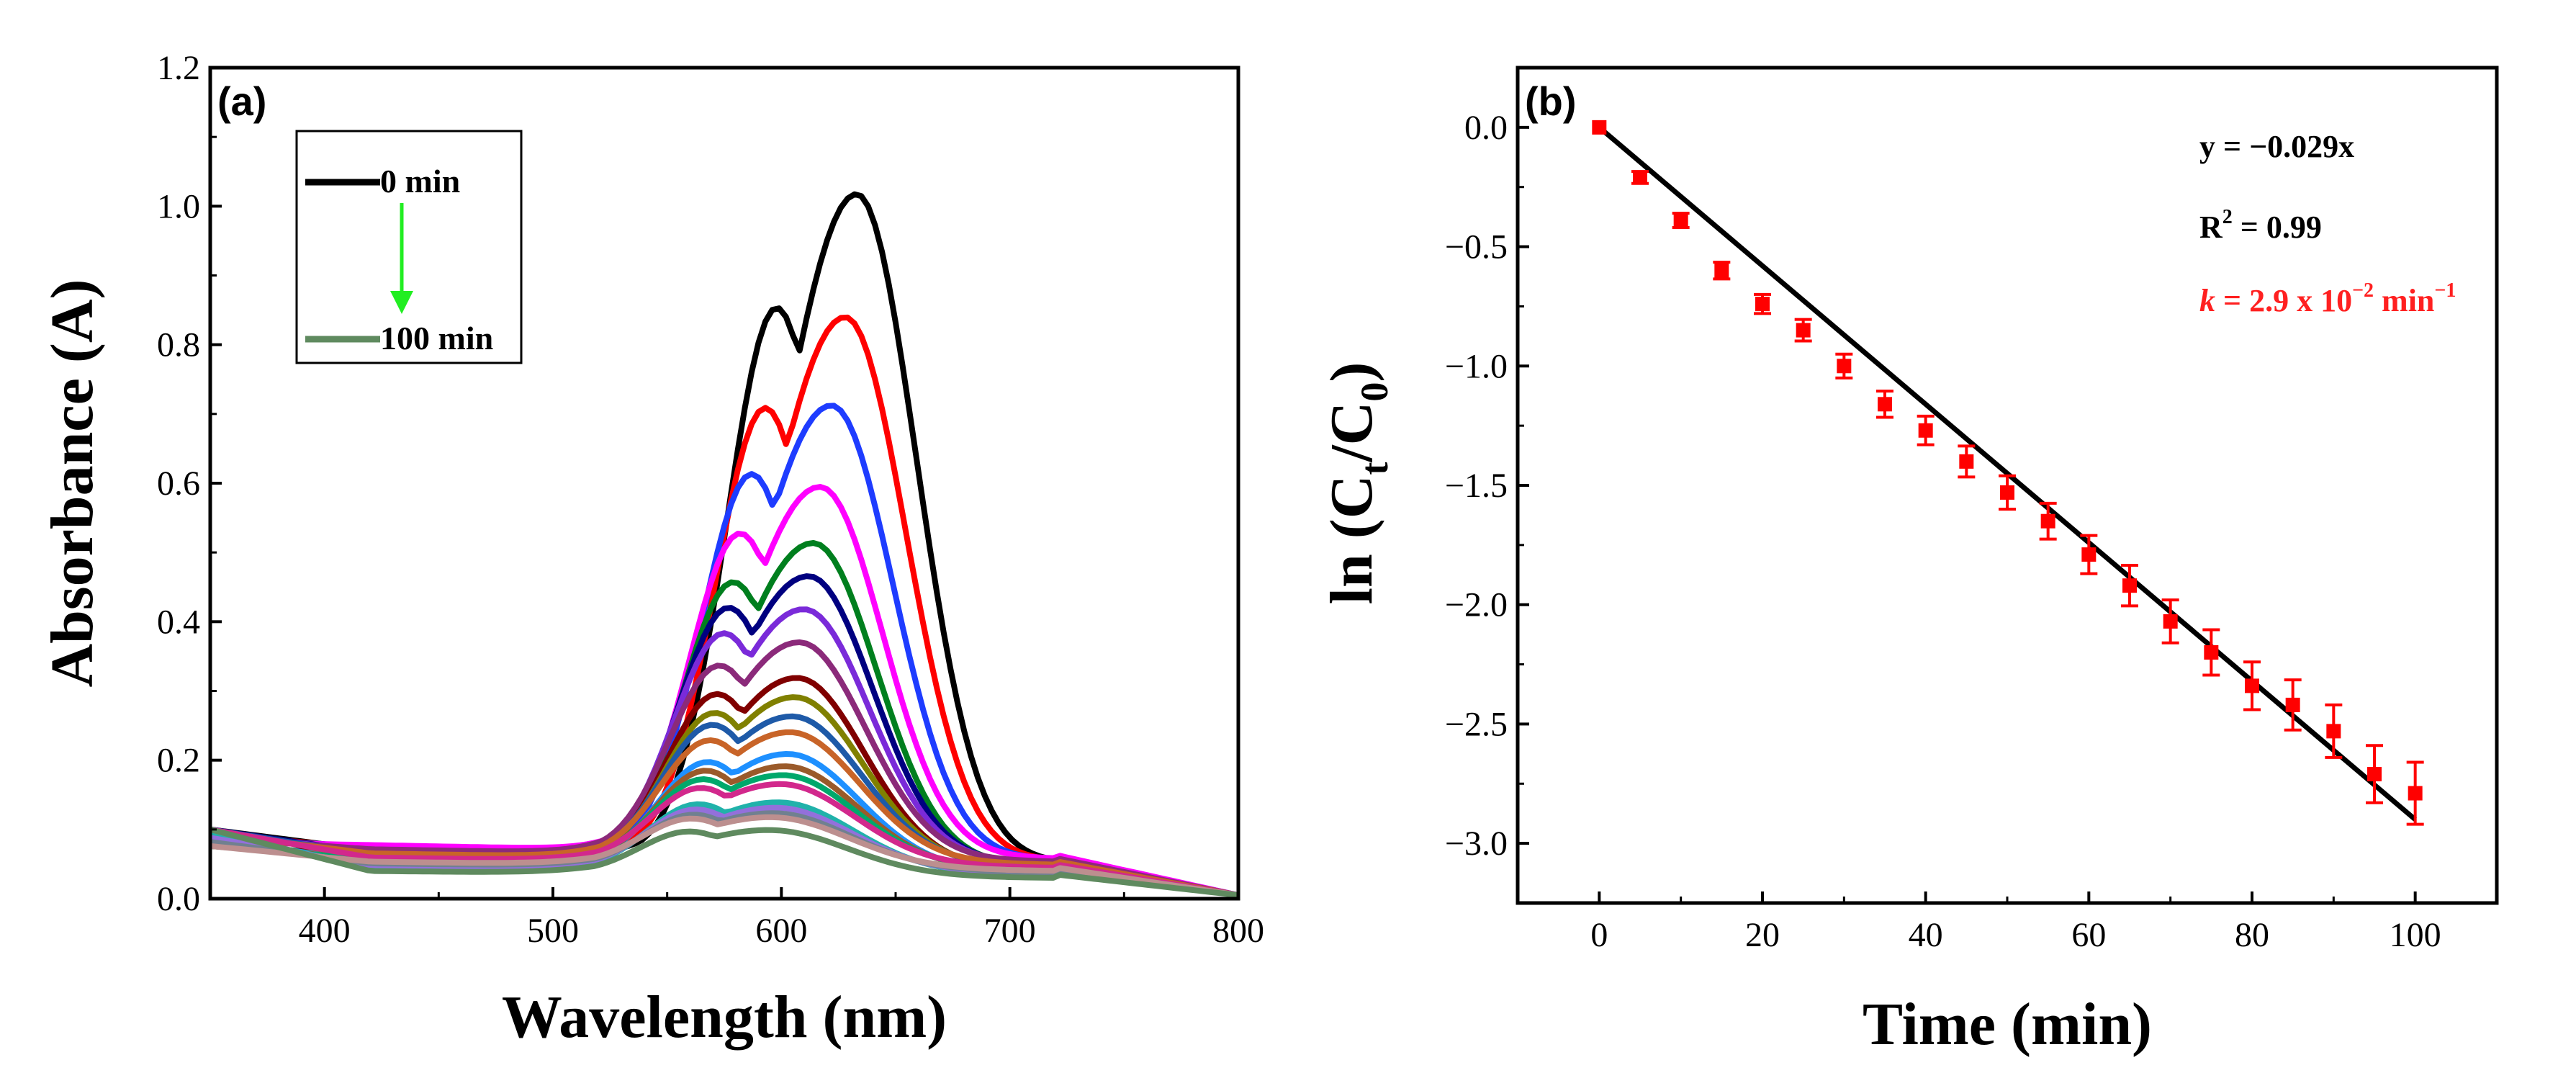  Describe the element at coordinates (2277, 227) in the screenshot. I see `r-squared-value: = 0.99` at that location.